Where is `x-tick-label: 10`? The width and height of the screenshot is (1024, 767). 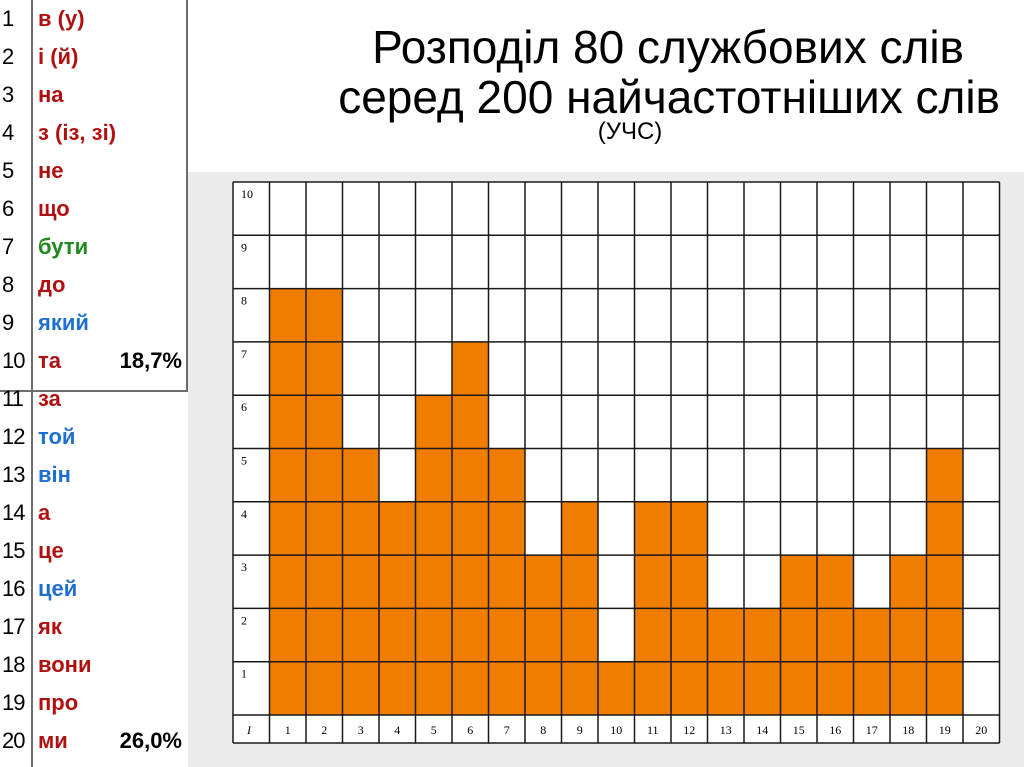
x-tick-label: 10 is located at coordinates (616, 730).